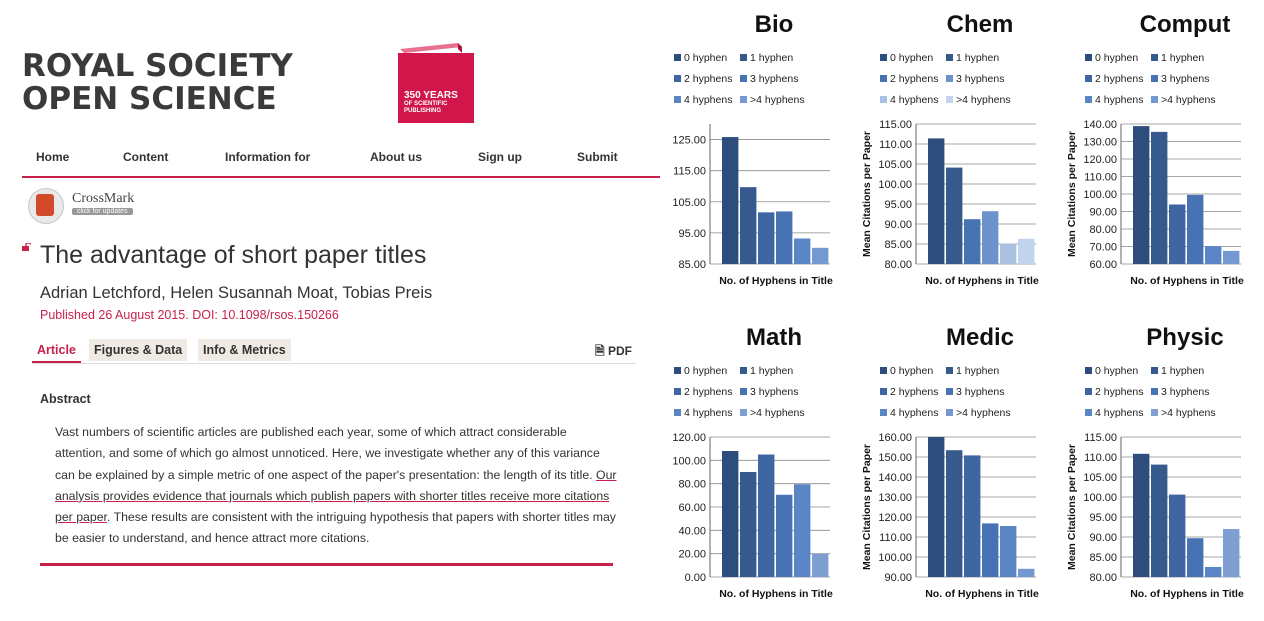  What do you see at coordinates (396, 157) in the screenshot?
I see `nav-about-us: About us` at bounding box center [396, 157].